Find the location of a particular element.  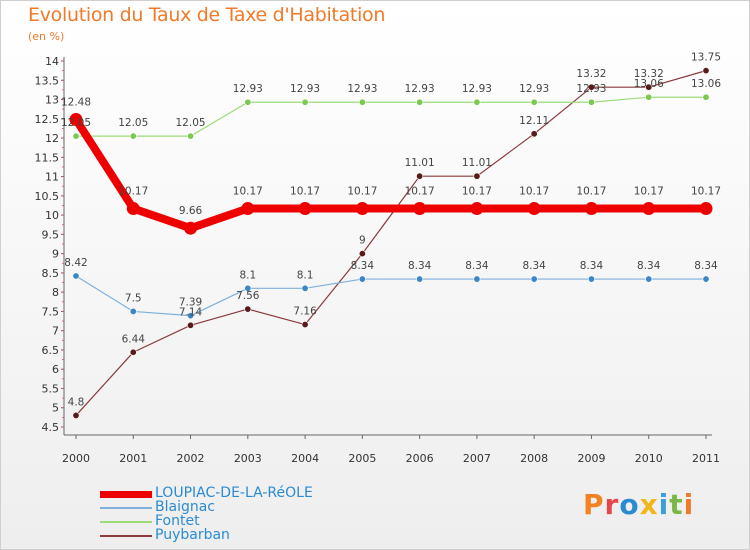

y-tick-label: 5 is located at coordinates (55, 408).